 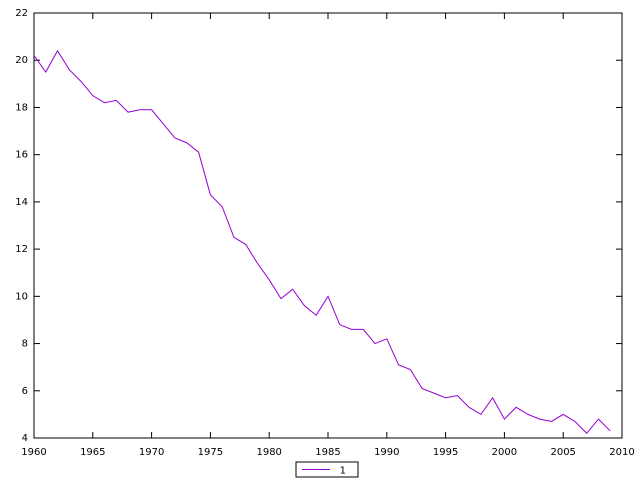 What do you see at coordinates (25, 391) in the screenshot?
I see `y-tick-label: 6` at bounding box center [25, 391].